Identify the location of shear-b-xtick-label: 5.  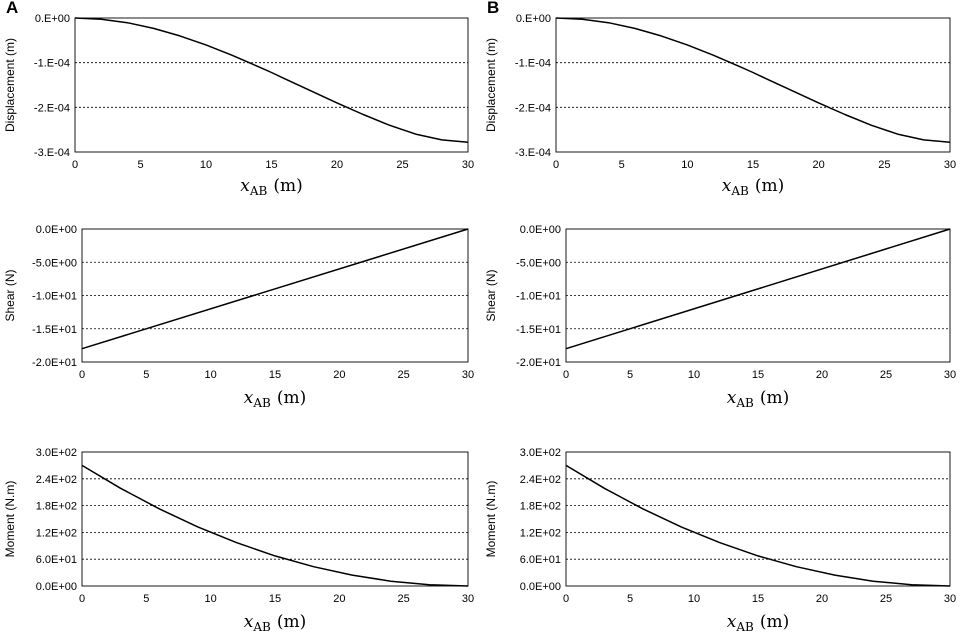
(630, 375).